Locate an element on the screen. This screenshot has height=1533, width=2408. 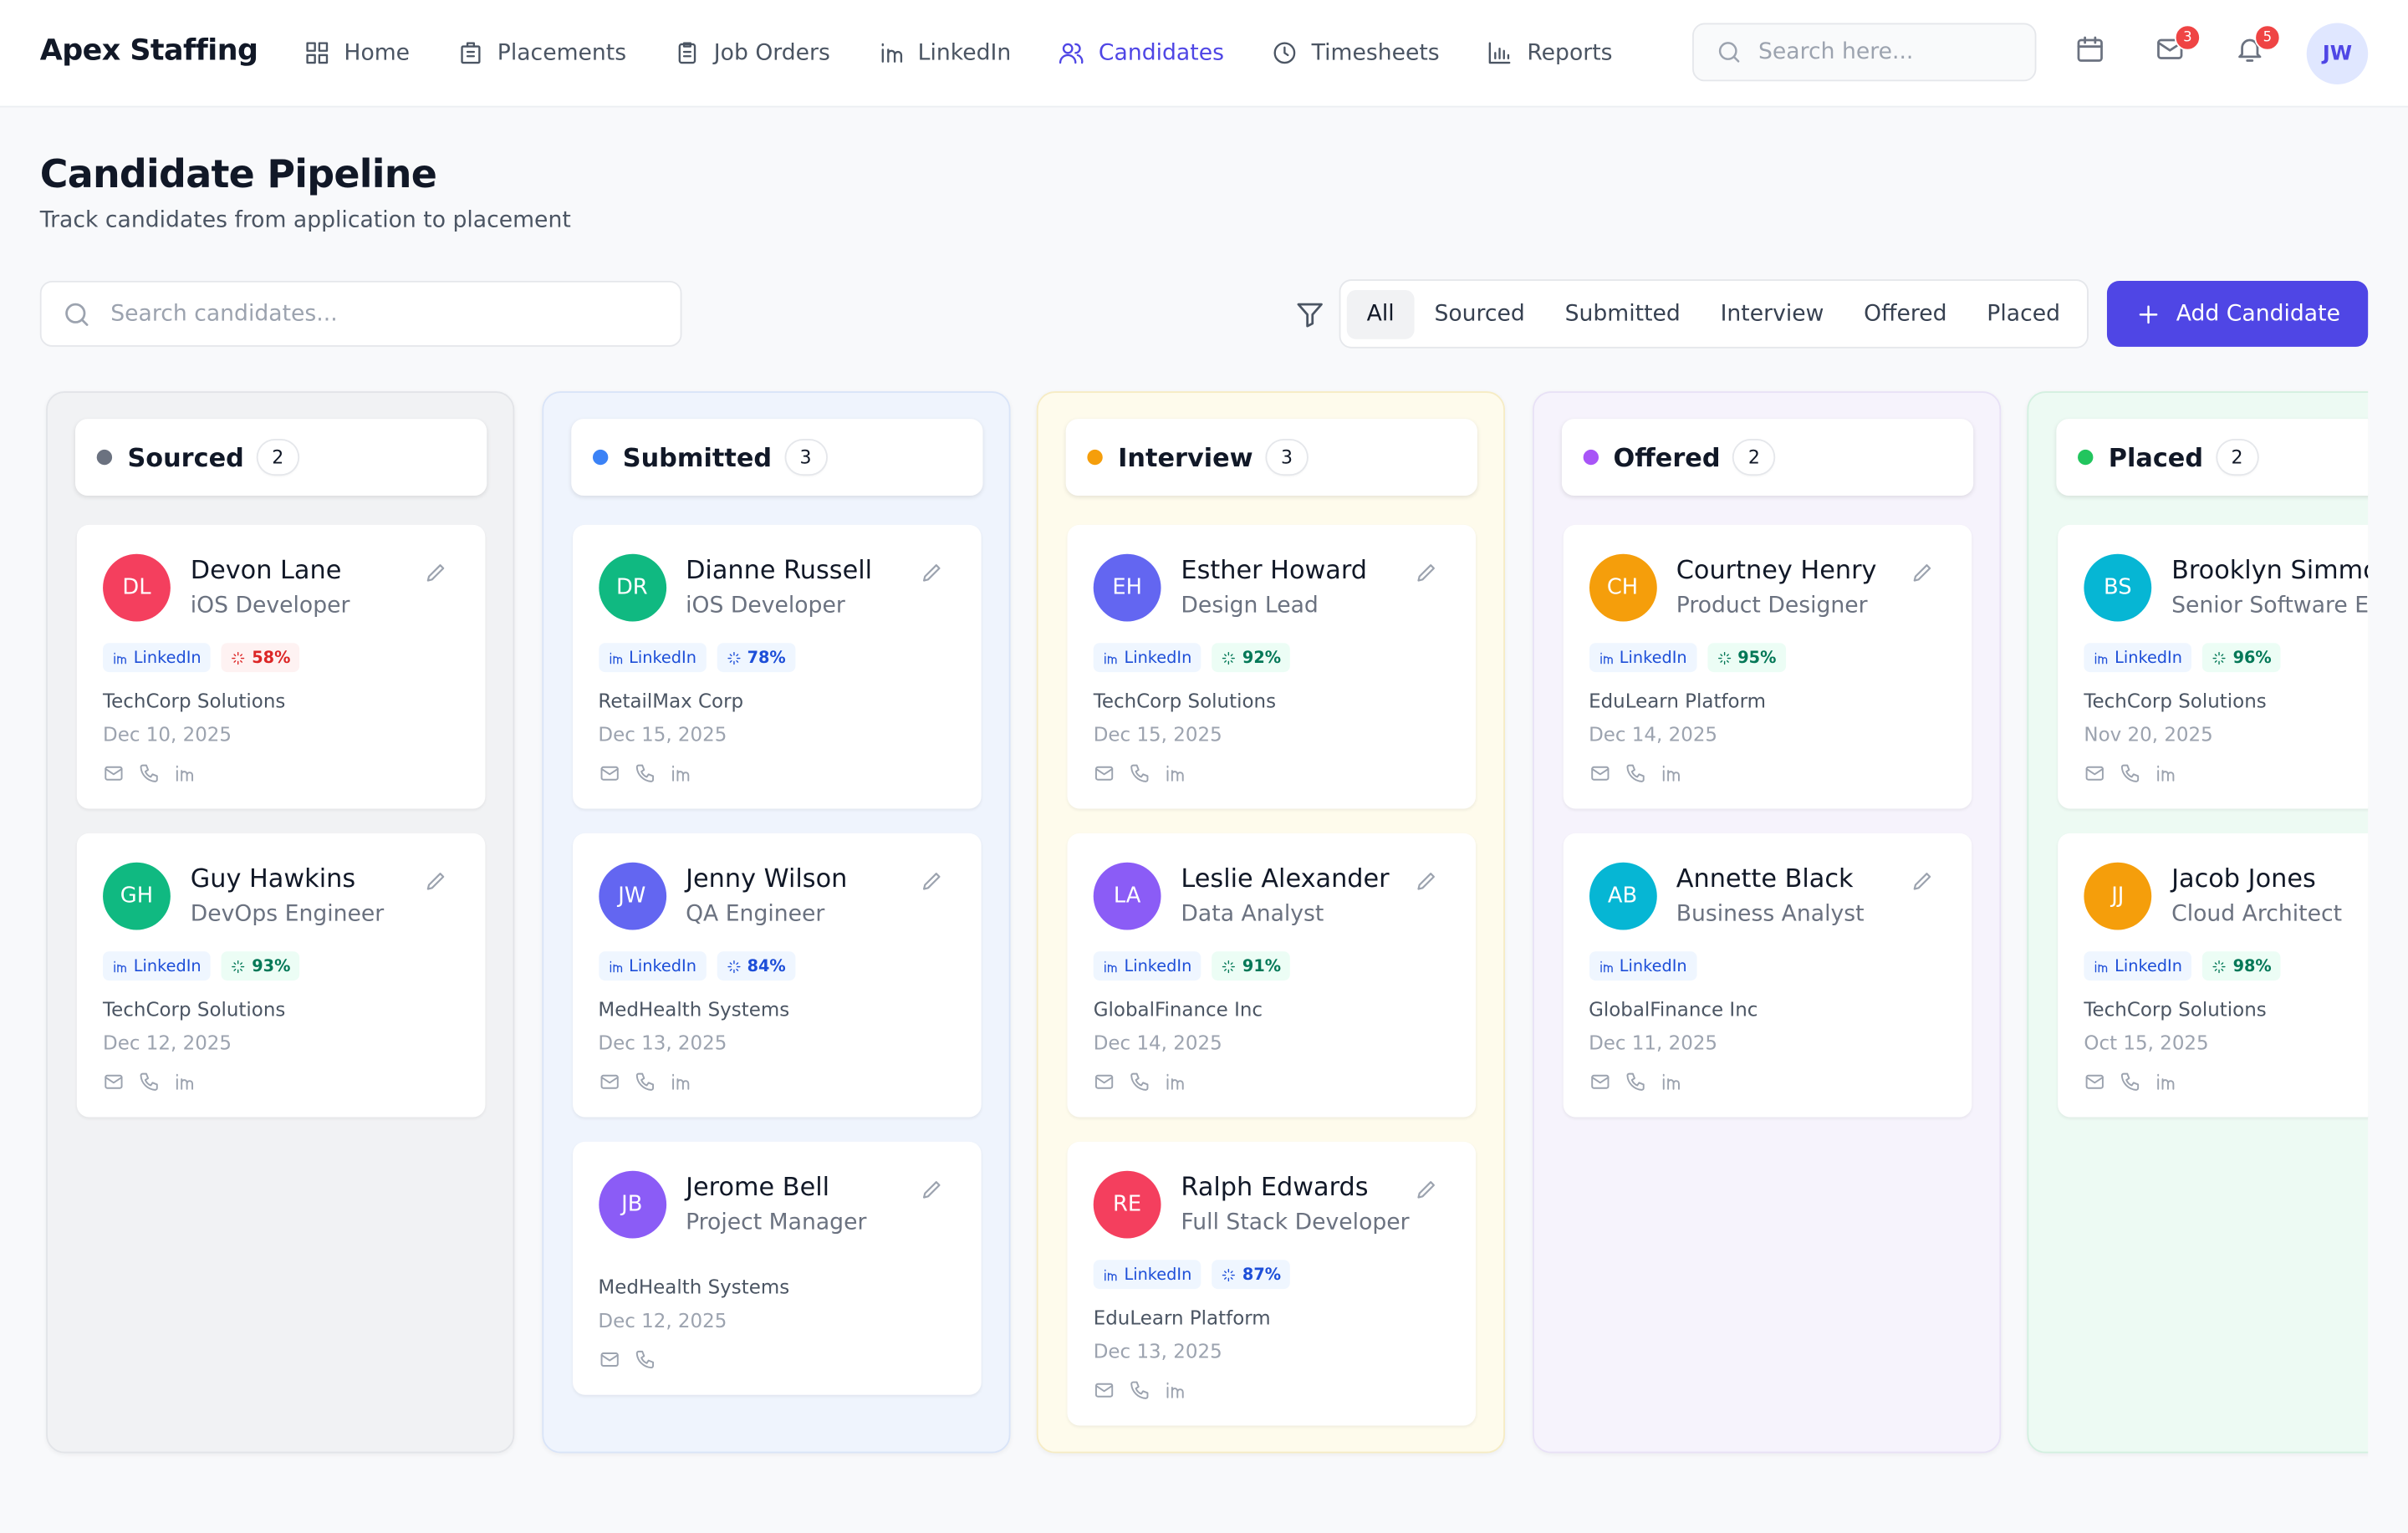
messages-badge: 3 is located at coordinates (2187, 37).